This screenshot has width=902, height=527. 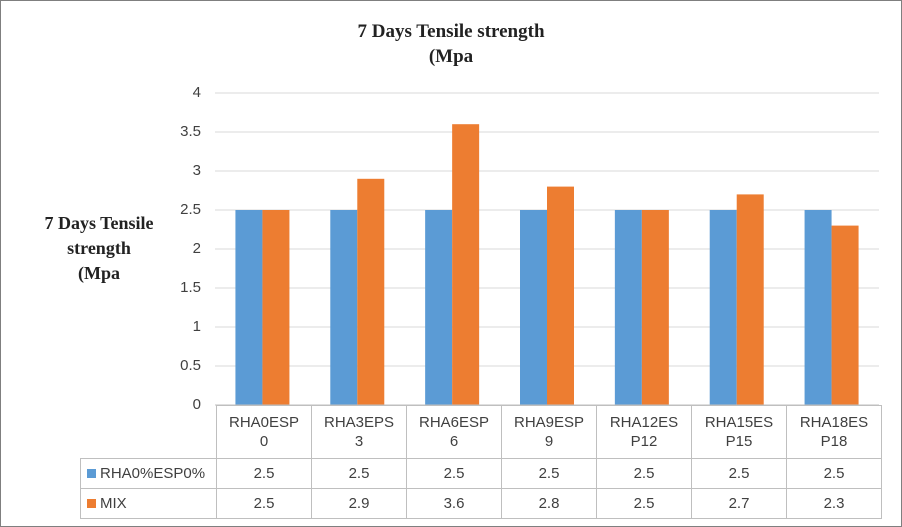 I want to click on y-axis-title-line: 7 Days Tensile, so click(x=99, y=223).